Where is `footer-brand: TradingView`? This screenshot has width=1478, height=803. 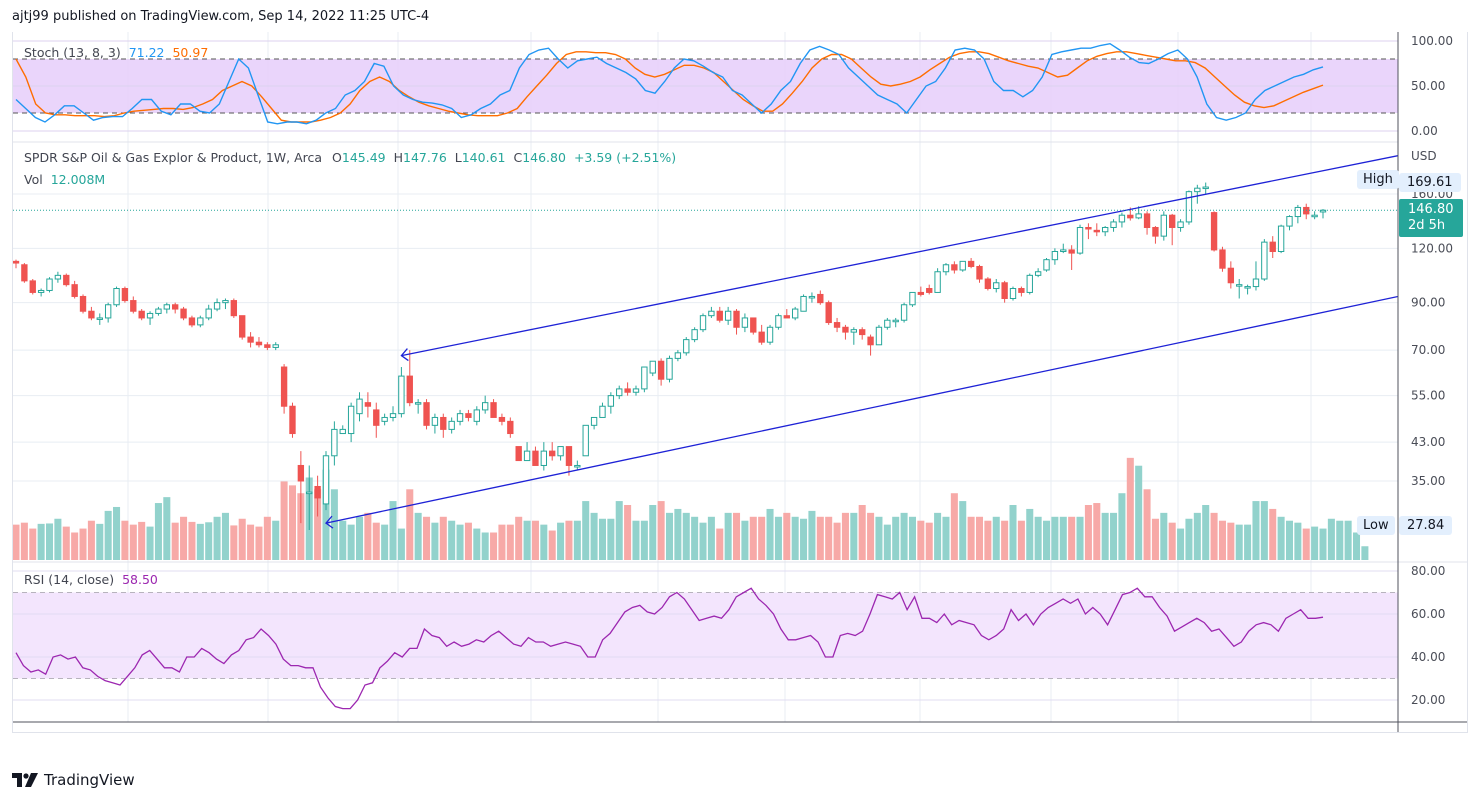 footer-brand: TradingView is located at coordinates (73, 780).